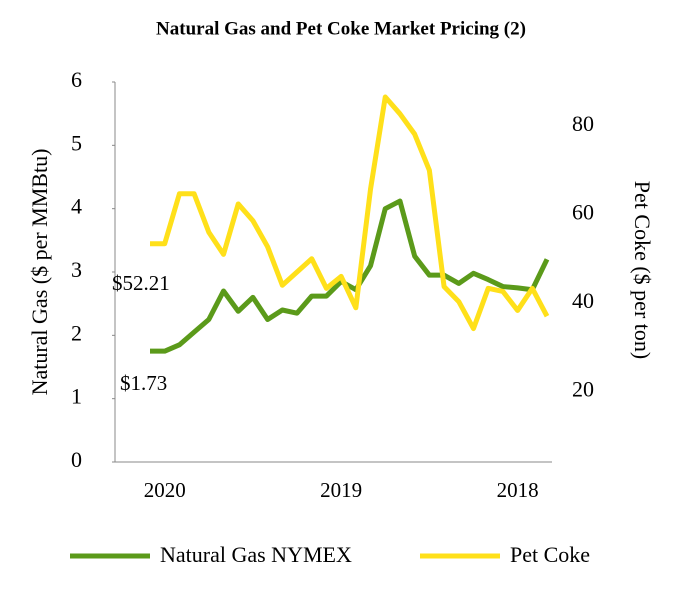  I want to click on annotation: $1.73, so click(143, 383).